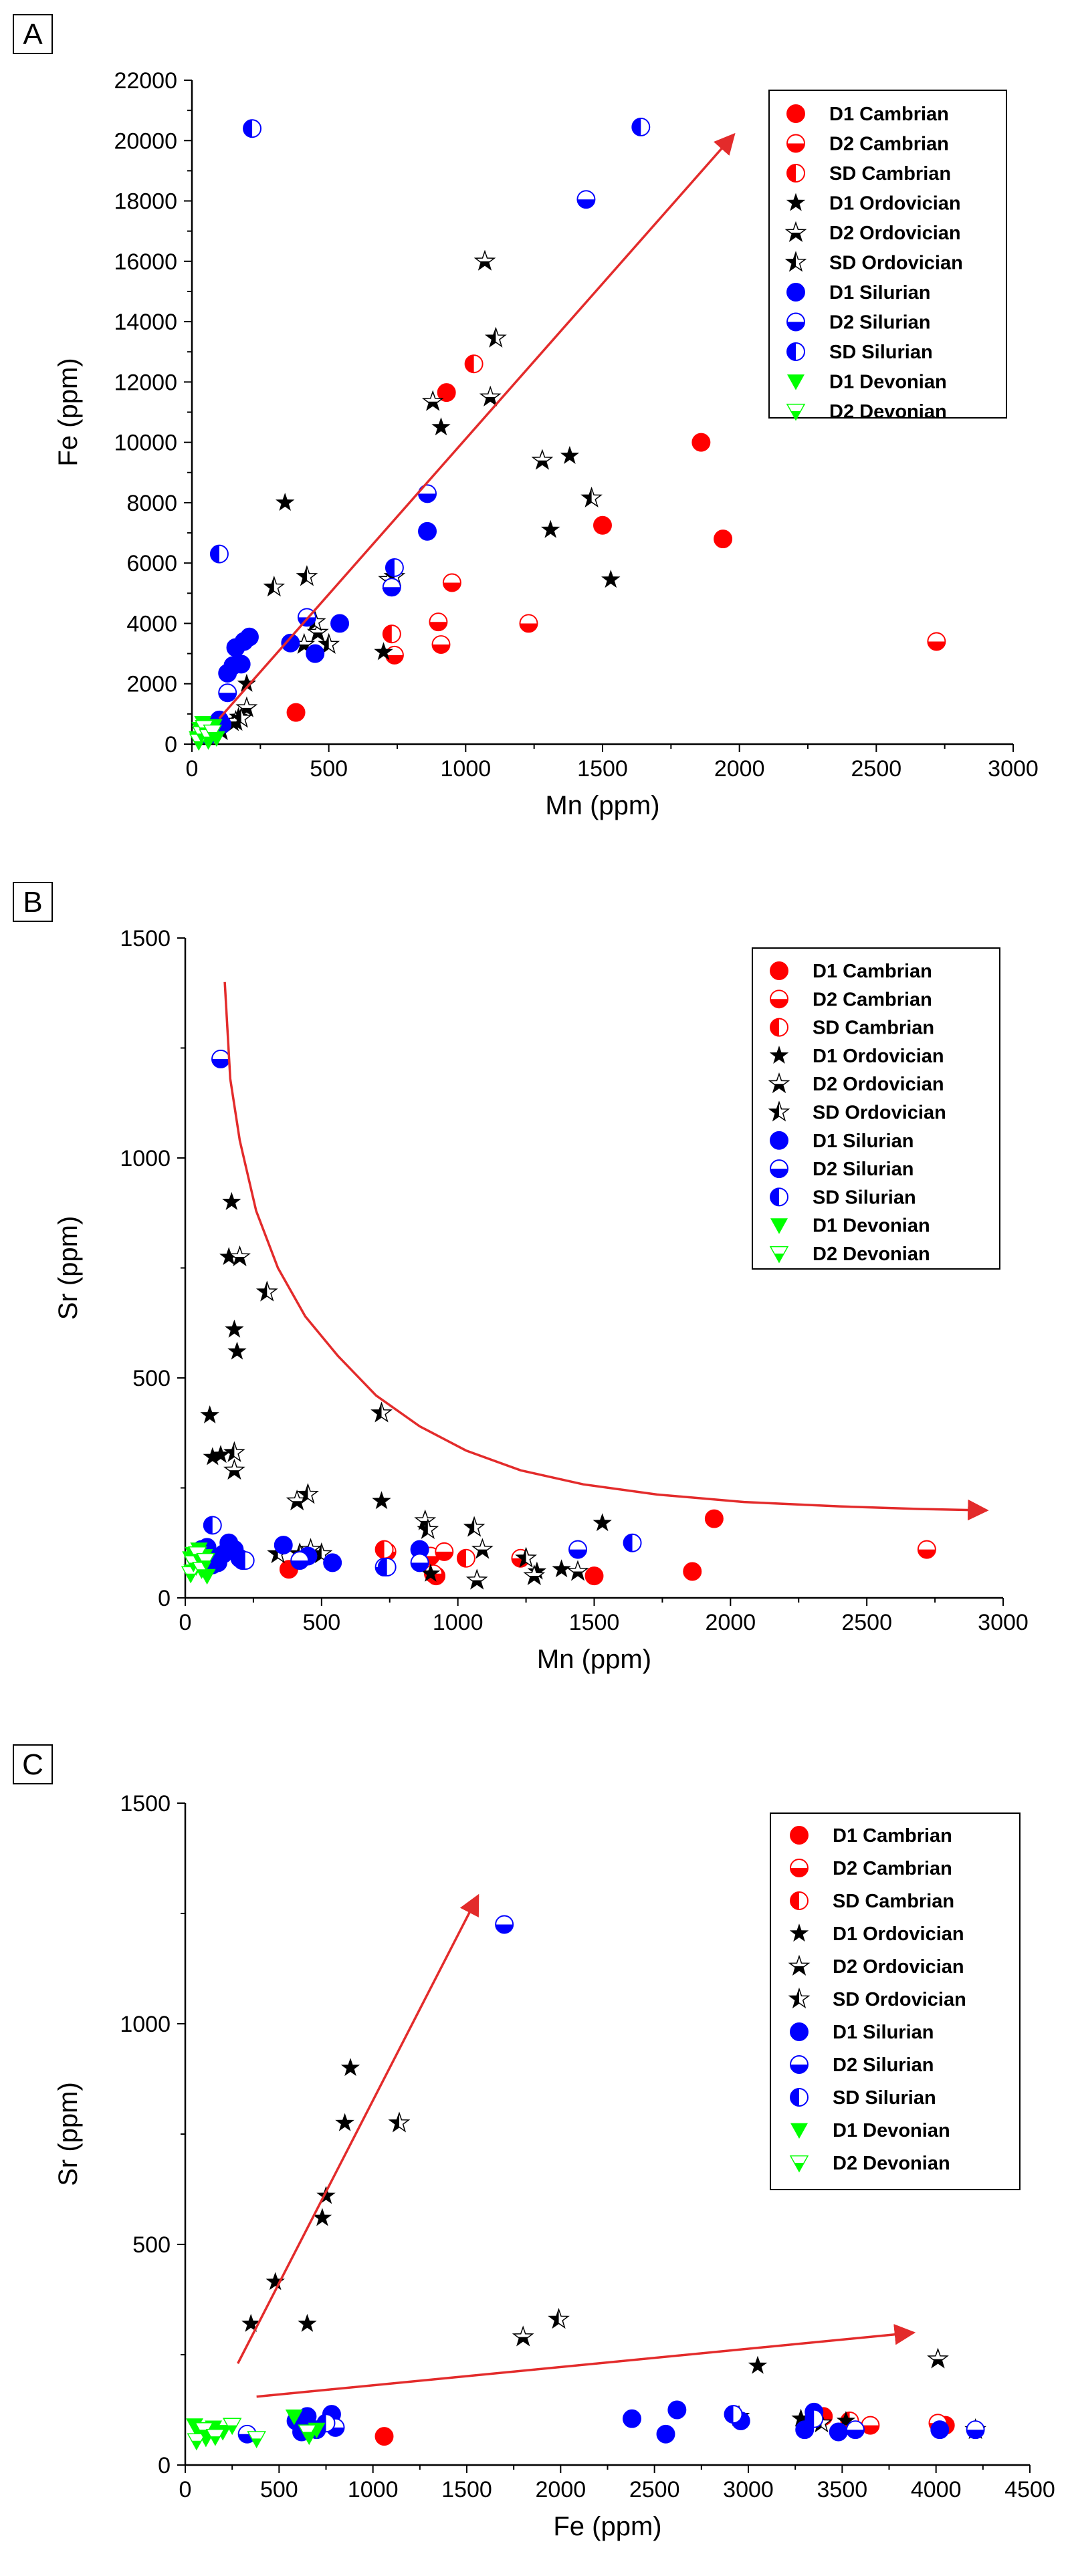 This screenshot has height=2576, width=1070. What do you see at coordinates (145, 262) in the screenshot?
I see `y-tick-label: 16000` at bounding box center [145, 262].